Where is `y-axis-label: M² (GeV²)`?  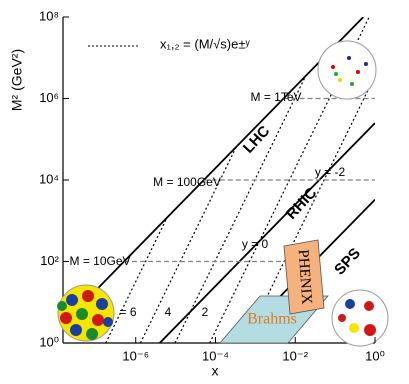 y-axis-label: M² (GeV²) is located at coordinates (17, 80).